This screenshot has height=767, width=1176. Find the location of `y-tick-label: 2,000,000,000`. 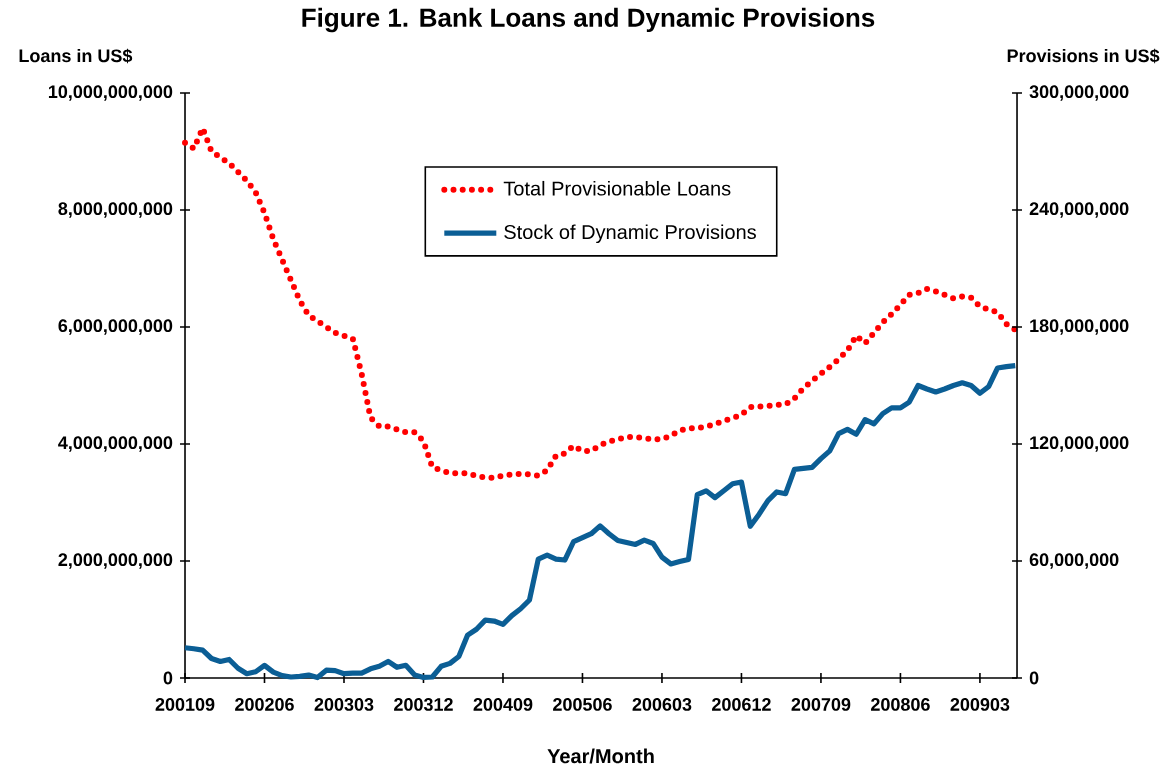

y-tick-label: 2,000,000,000 is located at coordinates (115, 561).